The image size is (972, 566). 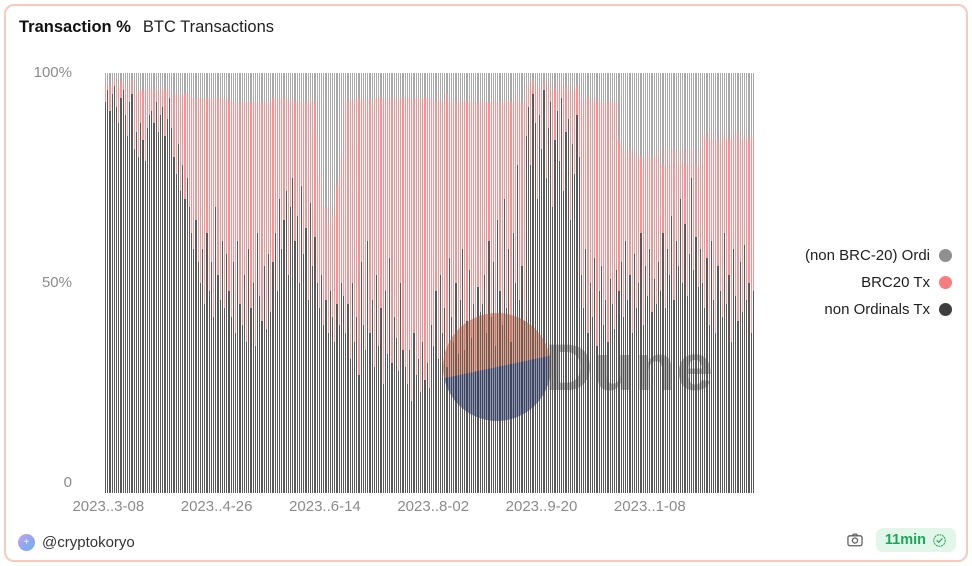 What do you see at coordinates (888, 309) in the screenshot?
I see `legend-item: non Ordinals Tx` at bounding box center [888, 309].